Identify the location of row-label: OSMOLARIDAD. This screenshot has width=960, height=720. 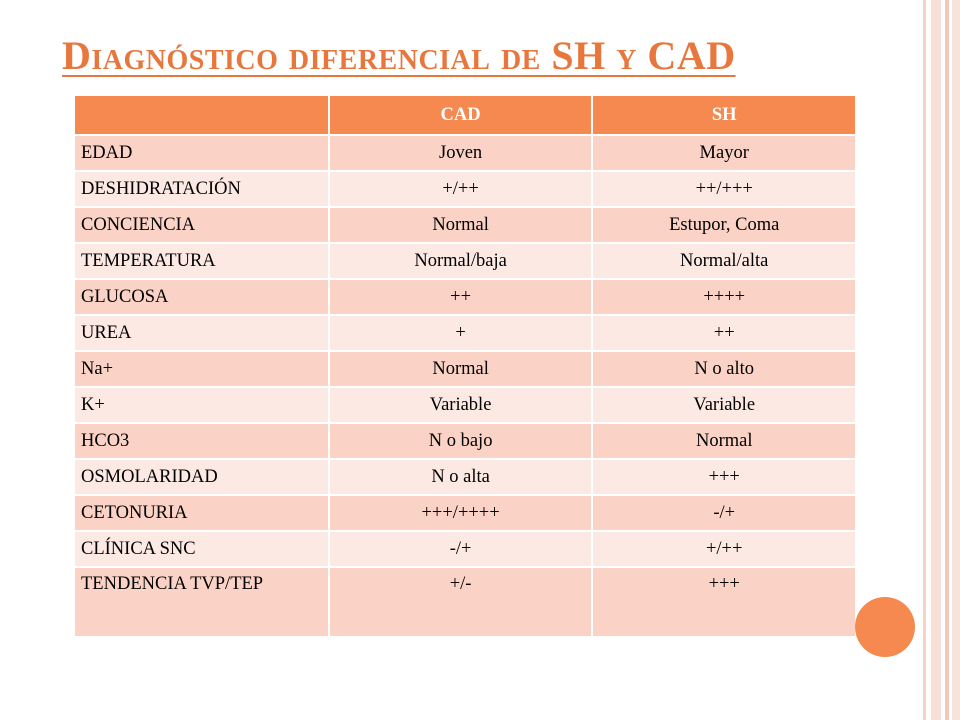
(201, 477).